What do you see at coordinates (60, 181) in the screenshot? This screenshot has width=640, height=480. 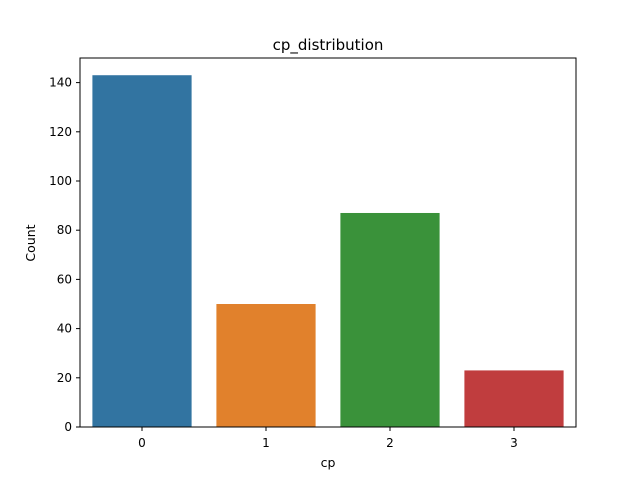 I see `y-tick-label: 100` at bounding box center [60, 181].